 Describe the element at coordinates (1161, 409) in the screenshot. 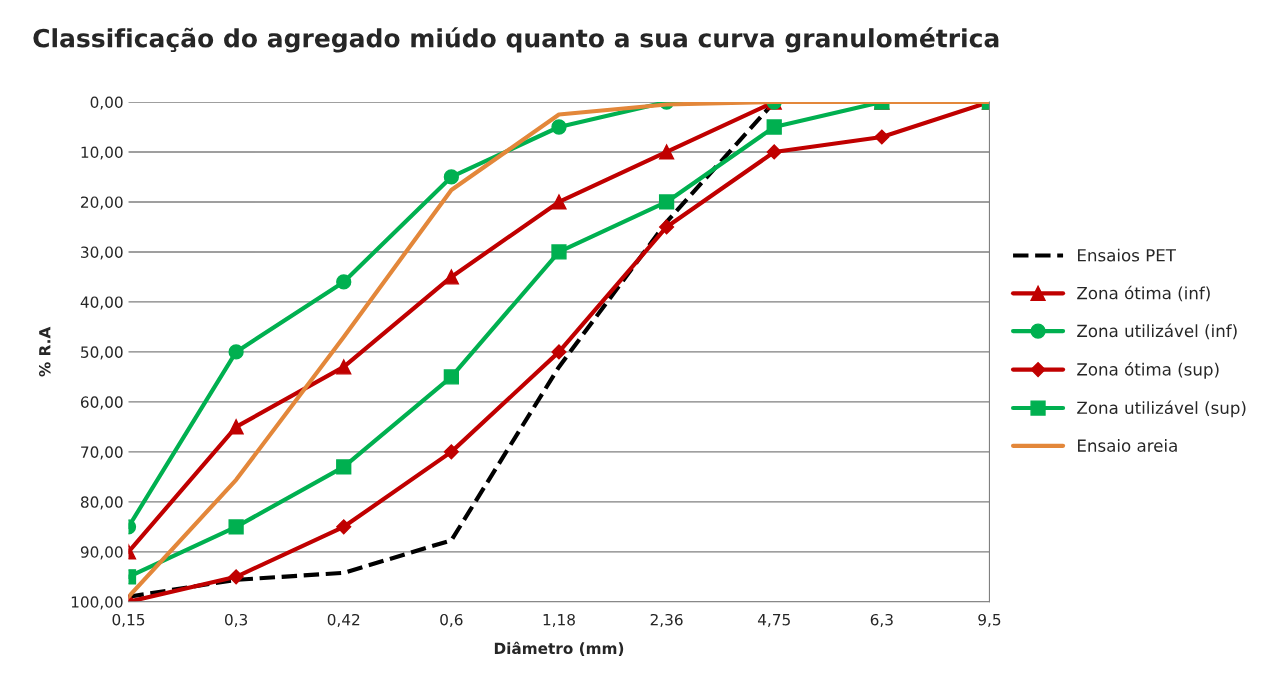

I see `legend-label: Zona utilizável (sup)` at that location.